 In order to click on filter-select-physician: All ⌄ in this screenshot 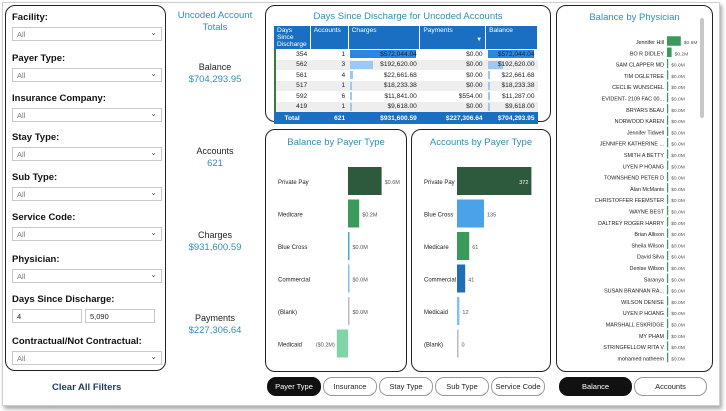, I will do `click(87, 276)`.